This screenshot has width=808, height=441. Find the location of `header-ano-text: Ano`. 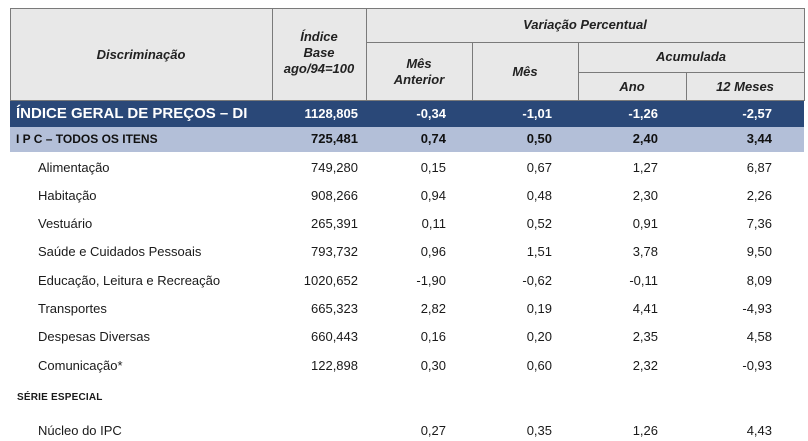

header-ano-text: Ano is located at coordinates (632, 86).